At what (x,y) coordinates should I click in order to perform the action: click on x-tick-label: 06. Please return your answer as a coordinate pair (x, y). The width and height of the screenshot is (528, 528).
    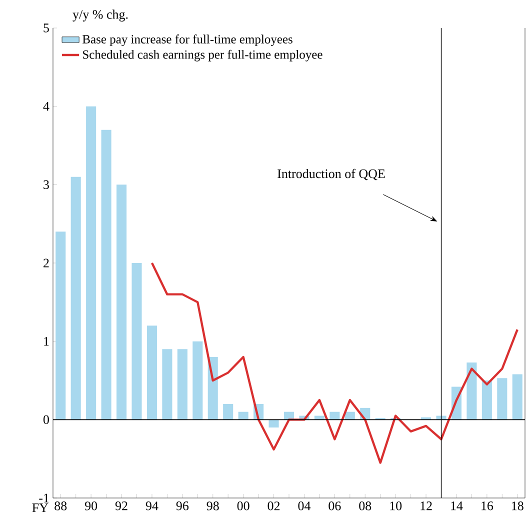
    Looking at the image, I should click on (334, 506).